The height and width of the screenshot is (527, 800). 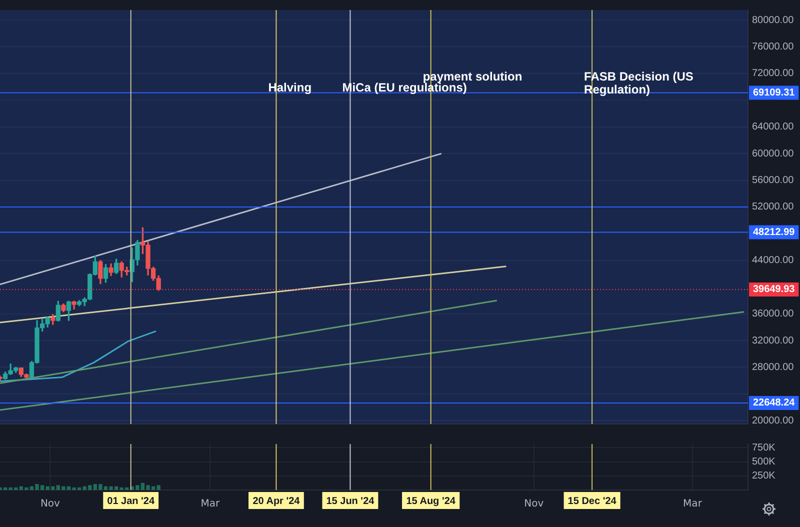 What do you see at coordinates (774, 232) in the screenshot?
I see `ref-line-label: 48212.99` at bounding box center [774, 232].